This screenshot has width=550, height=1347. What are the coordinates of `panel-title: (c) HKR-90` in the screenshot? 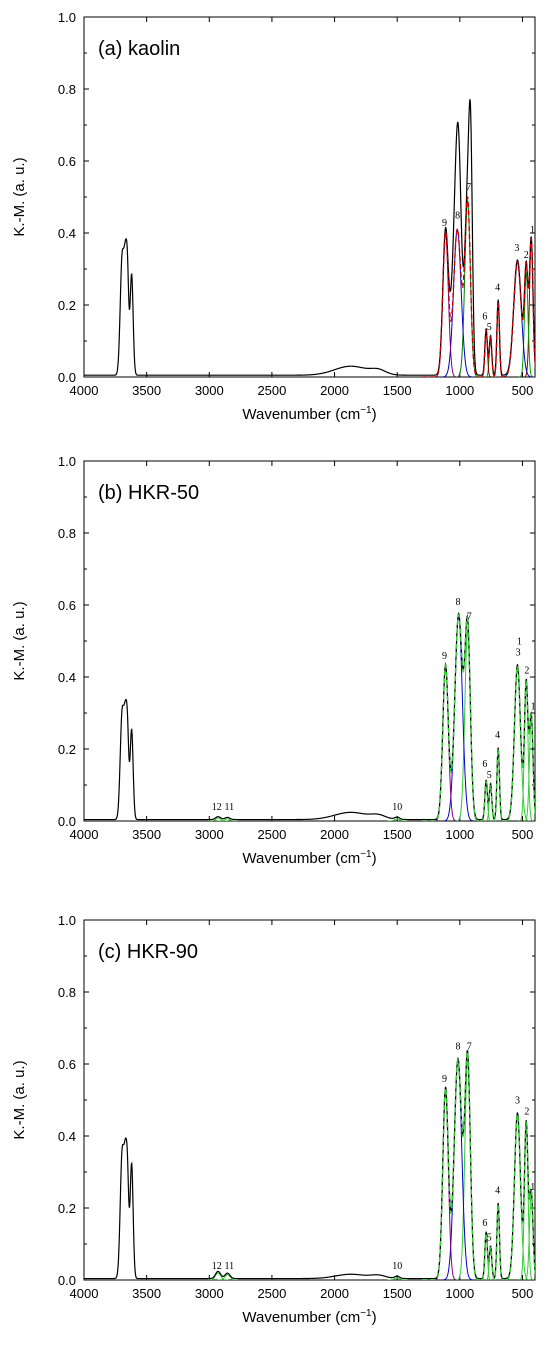 It's located at (148, 952).